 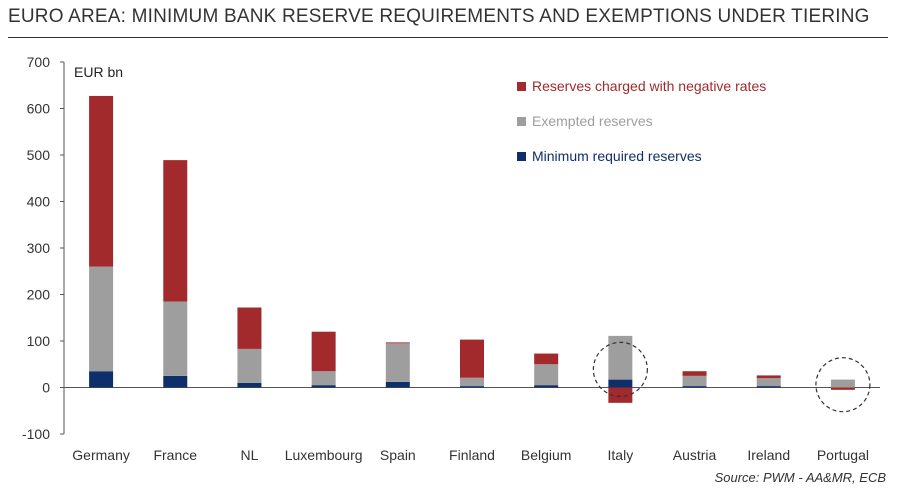 I want to click on x-tick-label: Germany, so click(x=101, y=455).